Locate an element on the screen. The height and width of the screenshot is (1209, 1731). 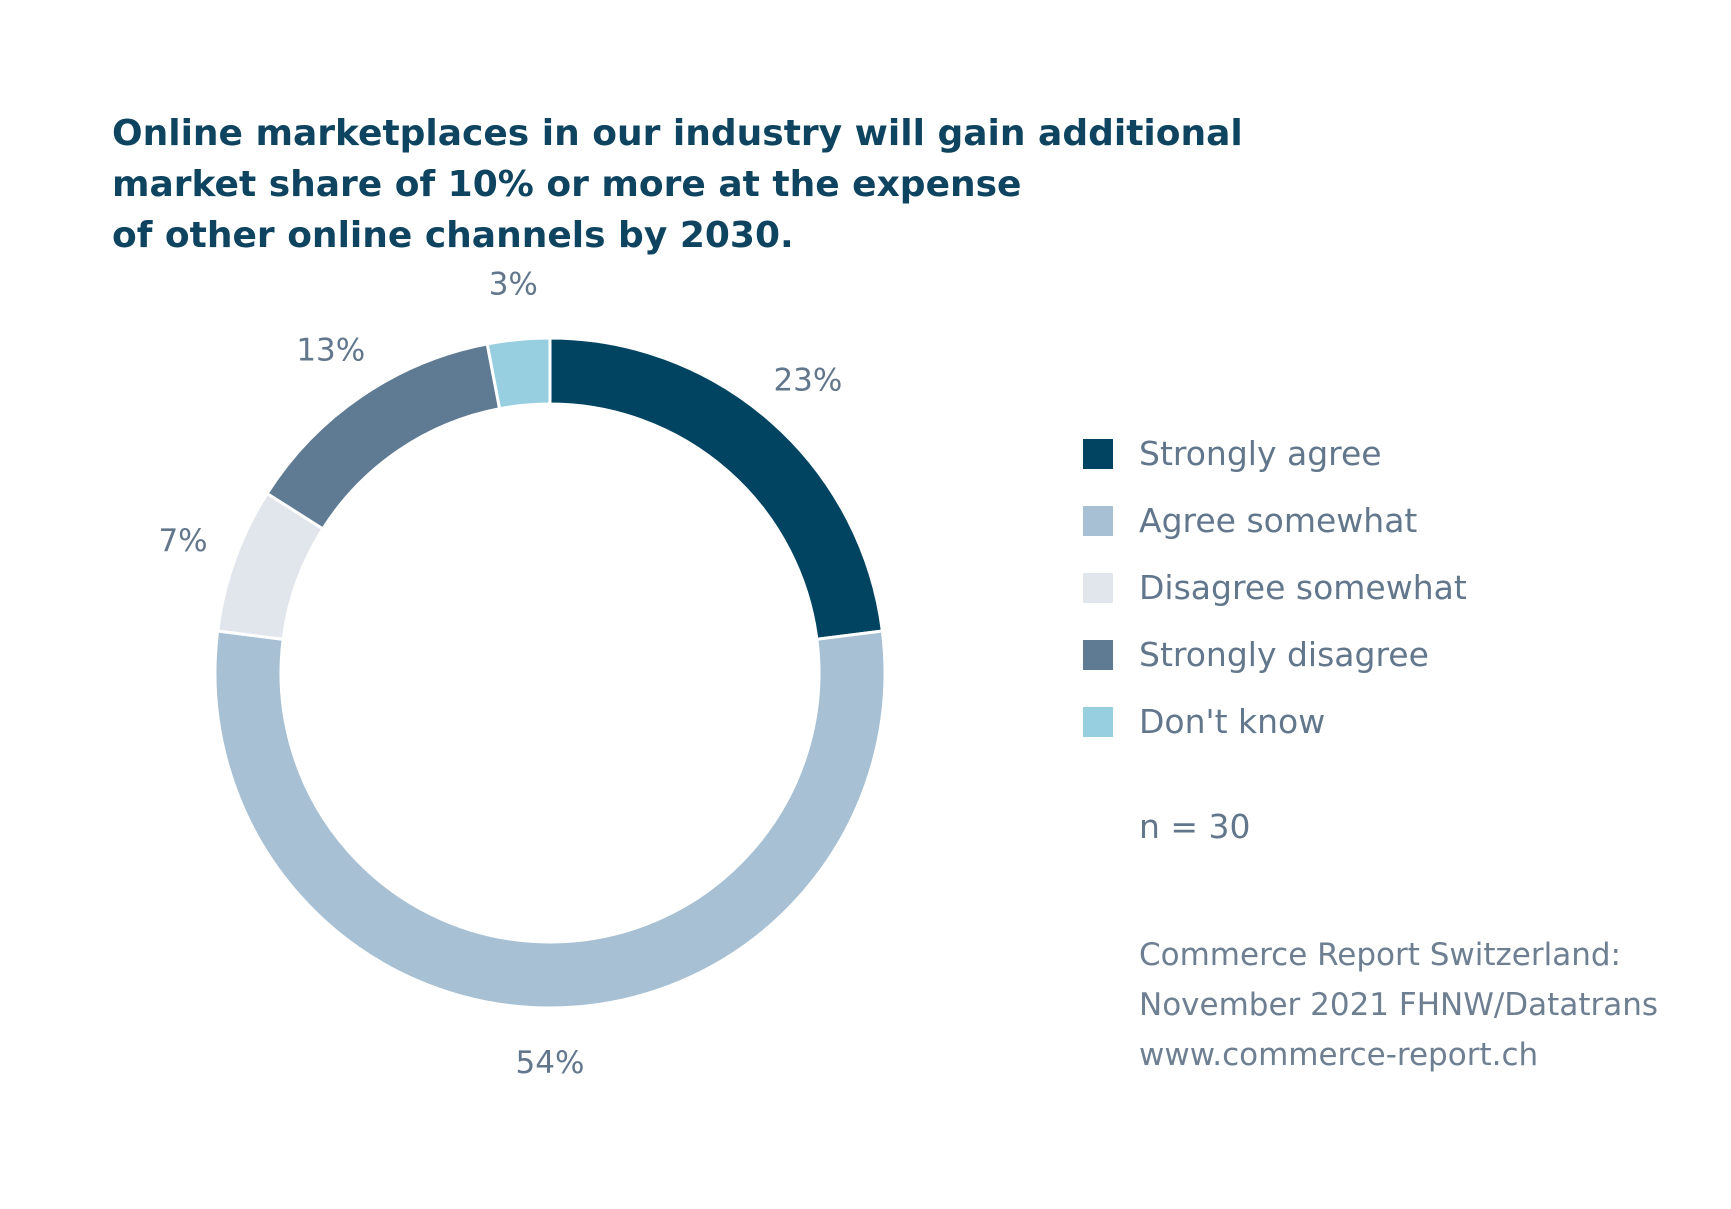
data-label-strongly-disagree: 13% is located at coordinates (330, 350).